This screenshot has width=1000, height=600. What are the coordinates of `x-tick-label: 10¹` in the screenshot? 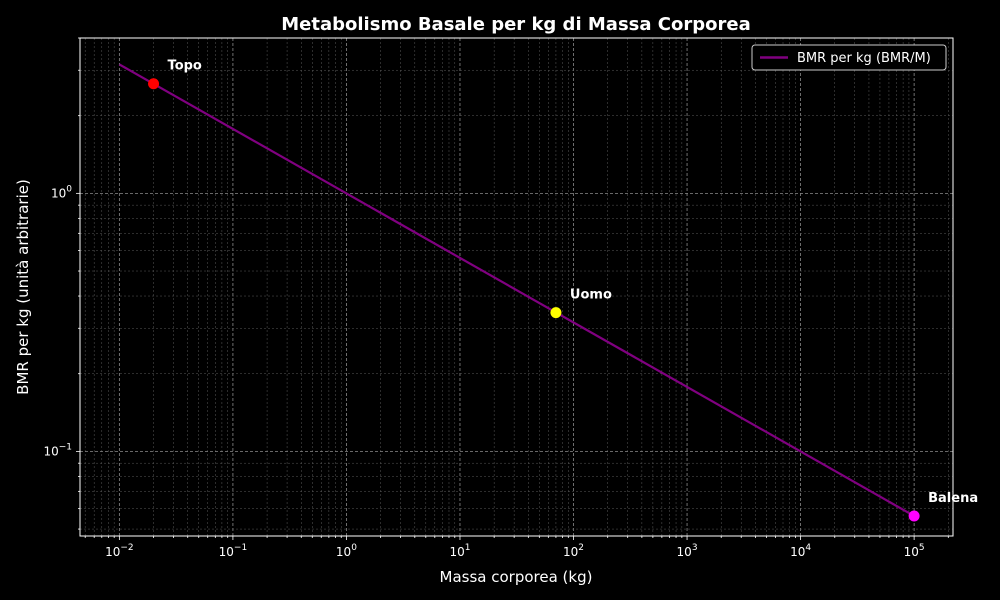 It's located at (459, 551).